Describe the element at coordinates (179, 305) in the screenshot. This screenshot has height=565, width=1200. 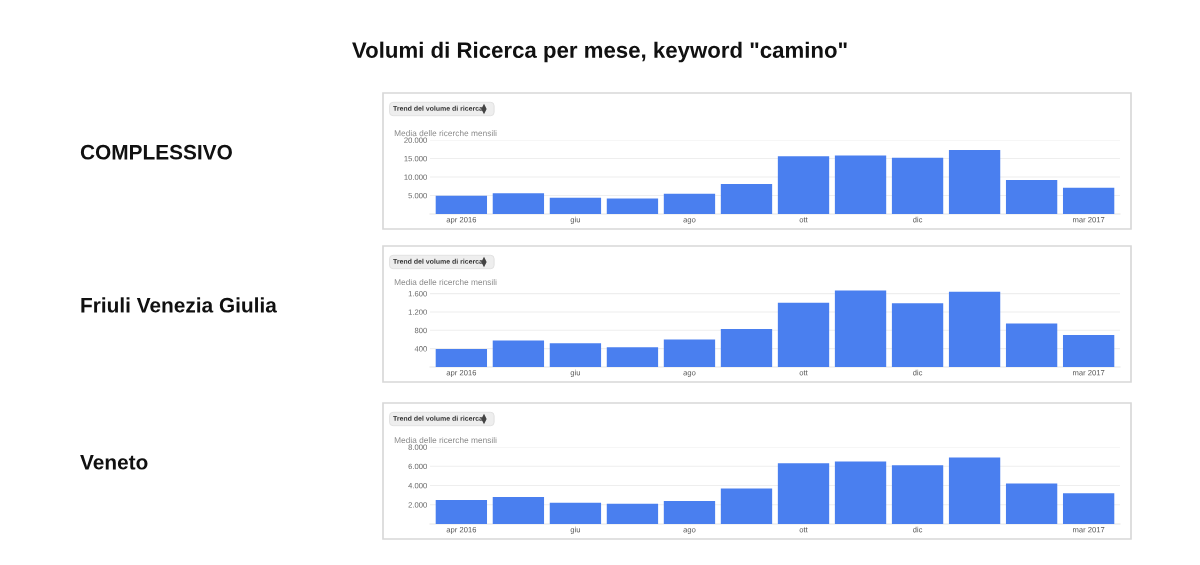
I see `y-axis-title: Friuli Venezia Giulia` at that location.